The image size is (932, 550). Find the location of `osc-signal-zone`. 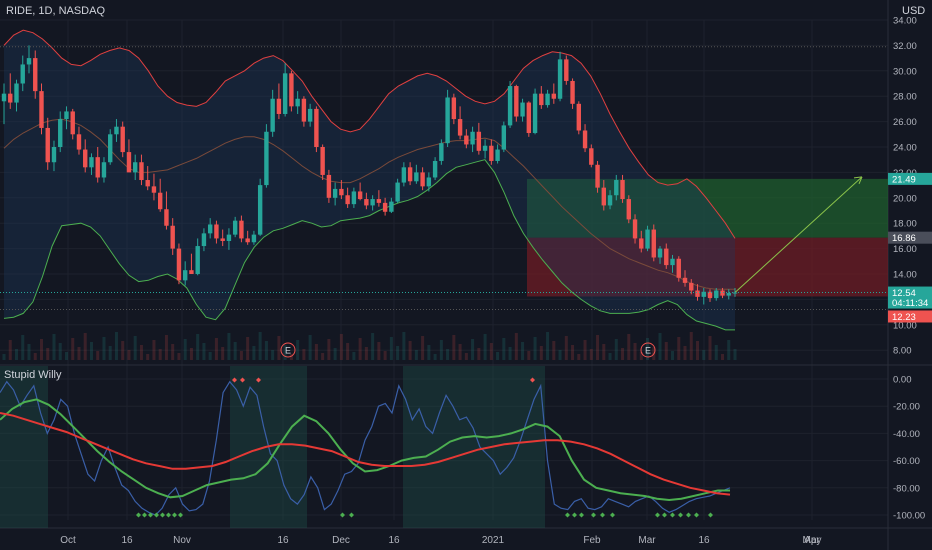

osc-signal-zone is located at coordinates (474, 447).